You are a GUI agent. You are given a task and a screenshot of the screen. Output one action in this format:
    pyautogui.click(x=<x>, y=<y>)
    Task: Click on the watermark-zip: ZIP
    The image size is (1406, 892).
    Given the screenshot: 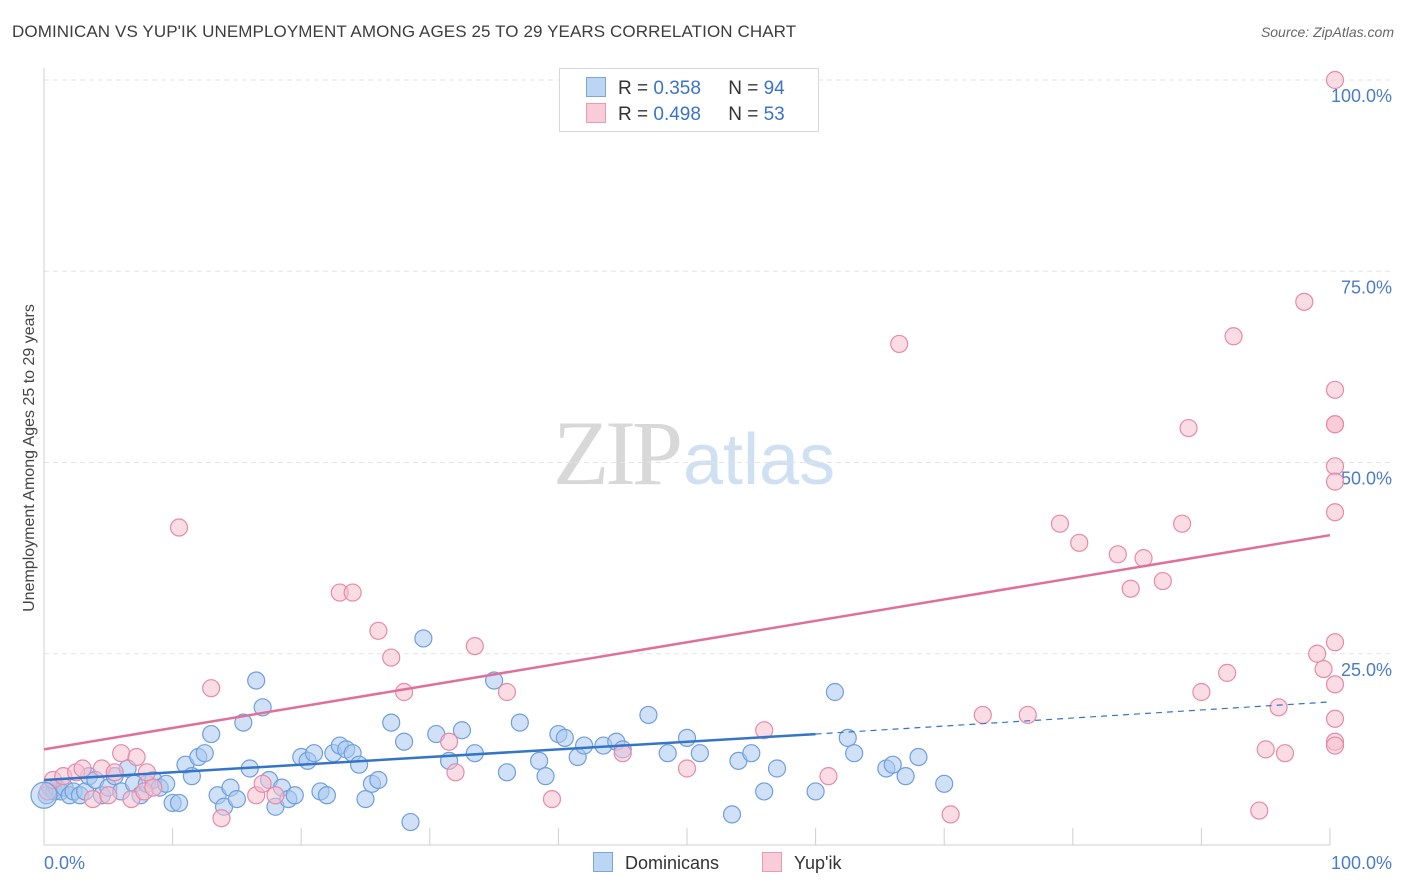 What is the action you would take?
    pyautogui.click(x=618, y=453)
    